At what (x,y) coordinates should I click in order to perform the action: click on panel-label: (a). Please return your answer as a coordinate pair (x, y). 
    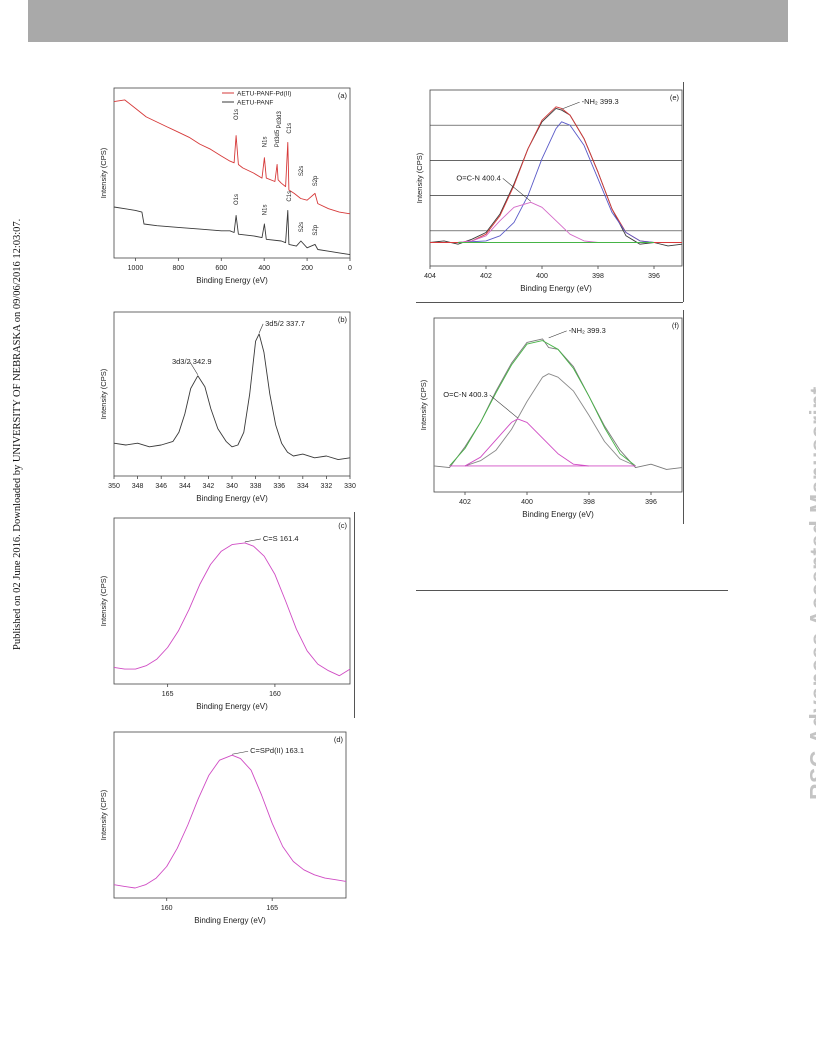
    Looking at the image, I should click on (343, 95).